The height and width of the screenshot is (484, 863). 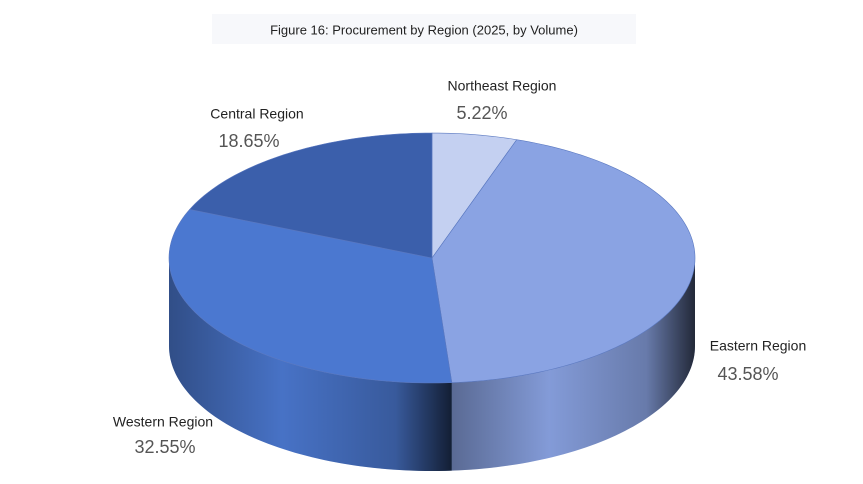 I want to click on slice-value-label: 43.58%, so click(x=747, y=374).